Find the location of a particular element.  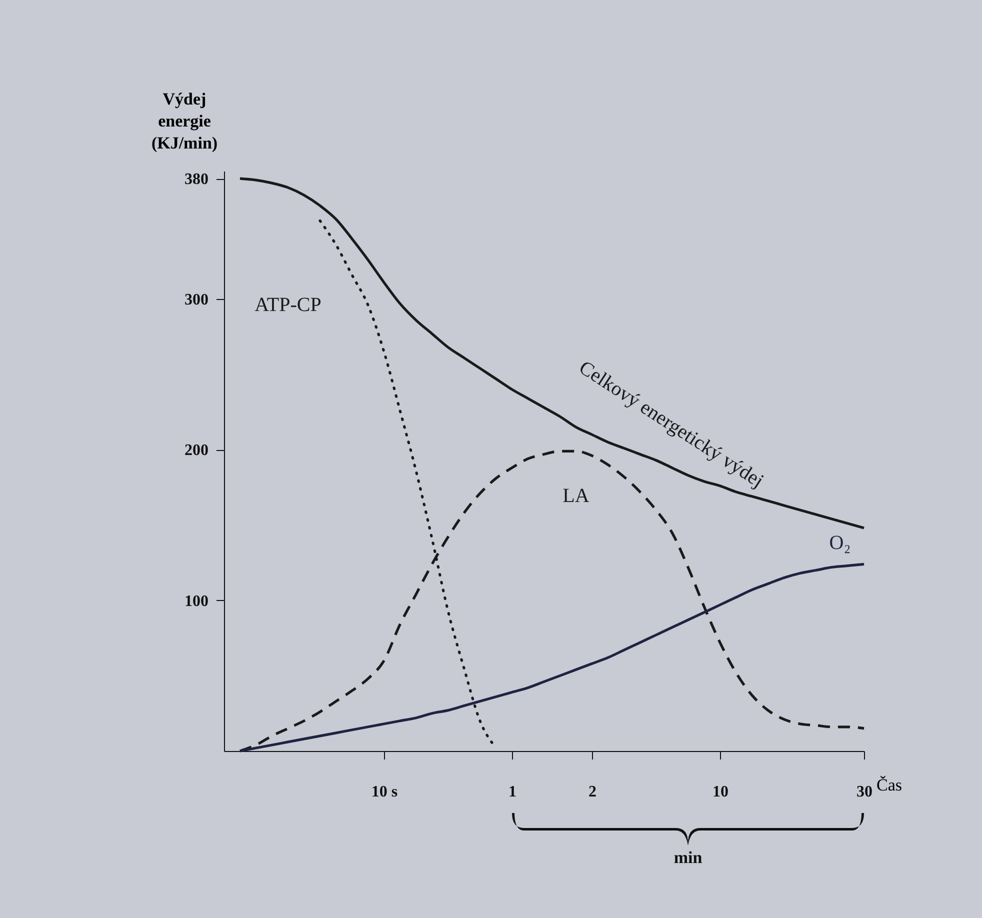

y-tick-label: 300 is located at coordinates (196, 300).